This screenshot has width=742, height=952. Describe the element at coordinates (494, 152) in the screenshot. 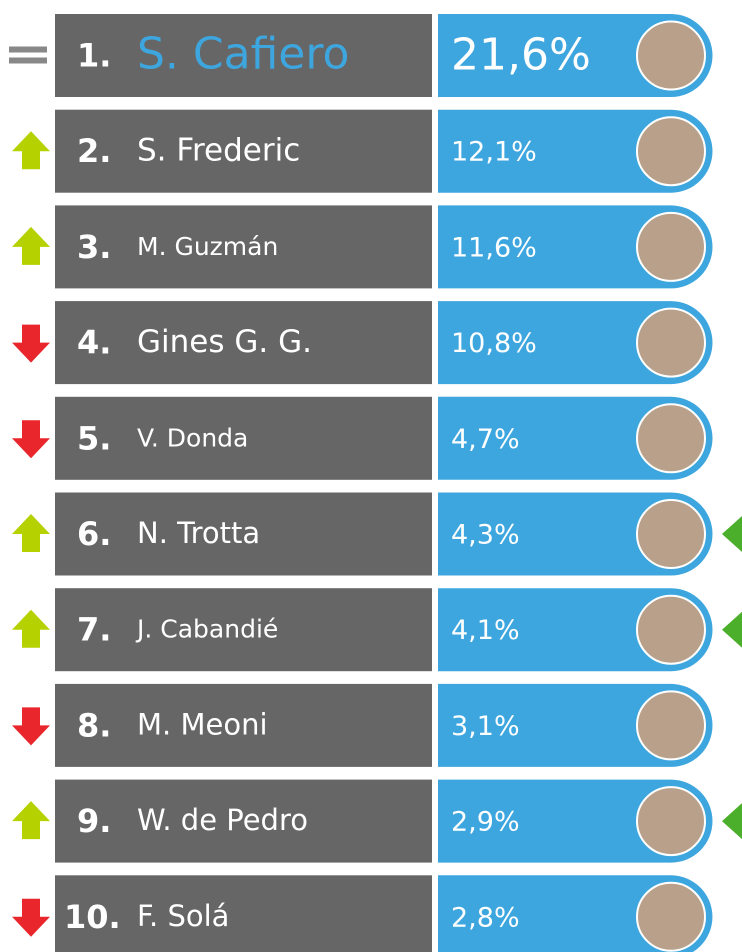

I see `value: 12,1%` at that location.